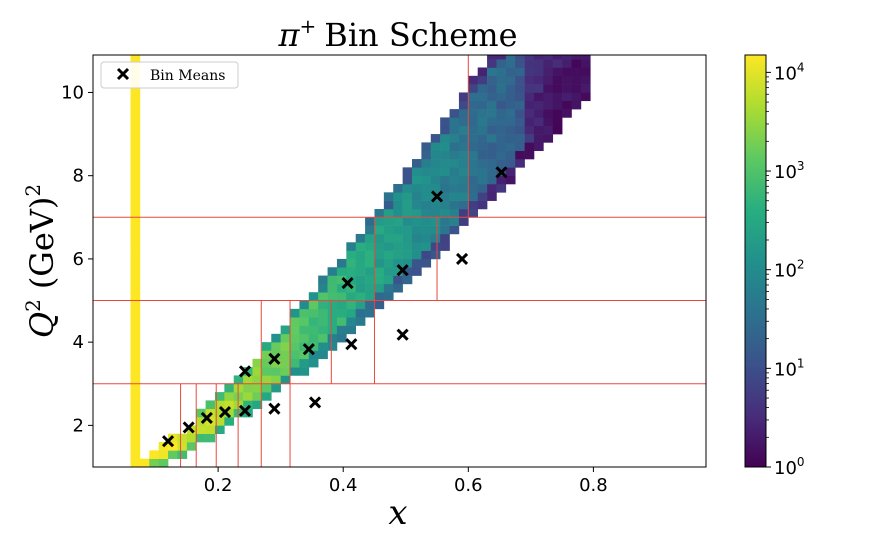 Image resolution: width=879 pixels, height=549 pixels. I want to click on colorbar-tick-label: 10³, so click(789, 171).